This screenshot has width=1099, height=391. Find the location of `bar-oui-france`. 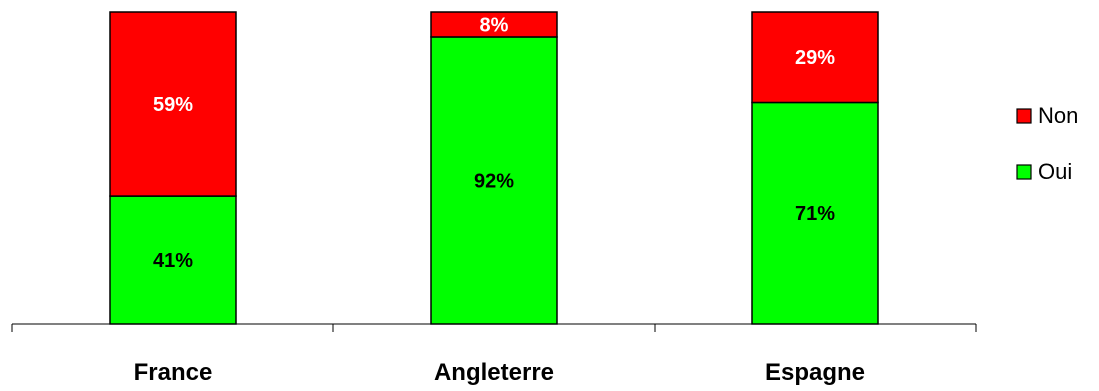

bar-oui-france is located at coordinates (173, 260).